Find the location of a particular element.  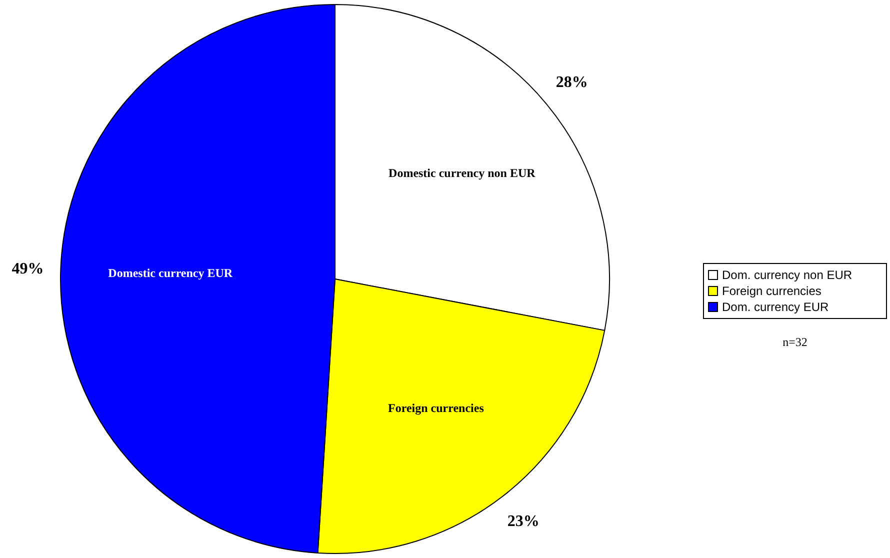

data-label: 49% is located at coordinates (28, 269).